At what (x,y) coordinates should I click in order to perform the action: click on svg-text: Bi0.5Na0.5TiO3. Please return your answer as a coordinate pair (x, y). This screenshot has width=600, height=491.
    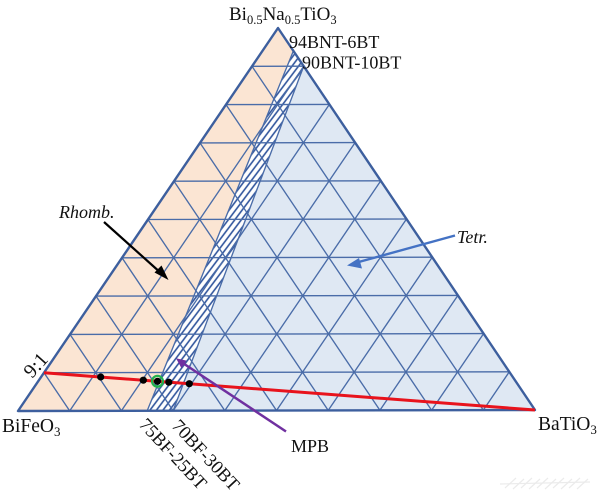
    Looking at the image, I should click on (283, 15).